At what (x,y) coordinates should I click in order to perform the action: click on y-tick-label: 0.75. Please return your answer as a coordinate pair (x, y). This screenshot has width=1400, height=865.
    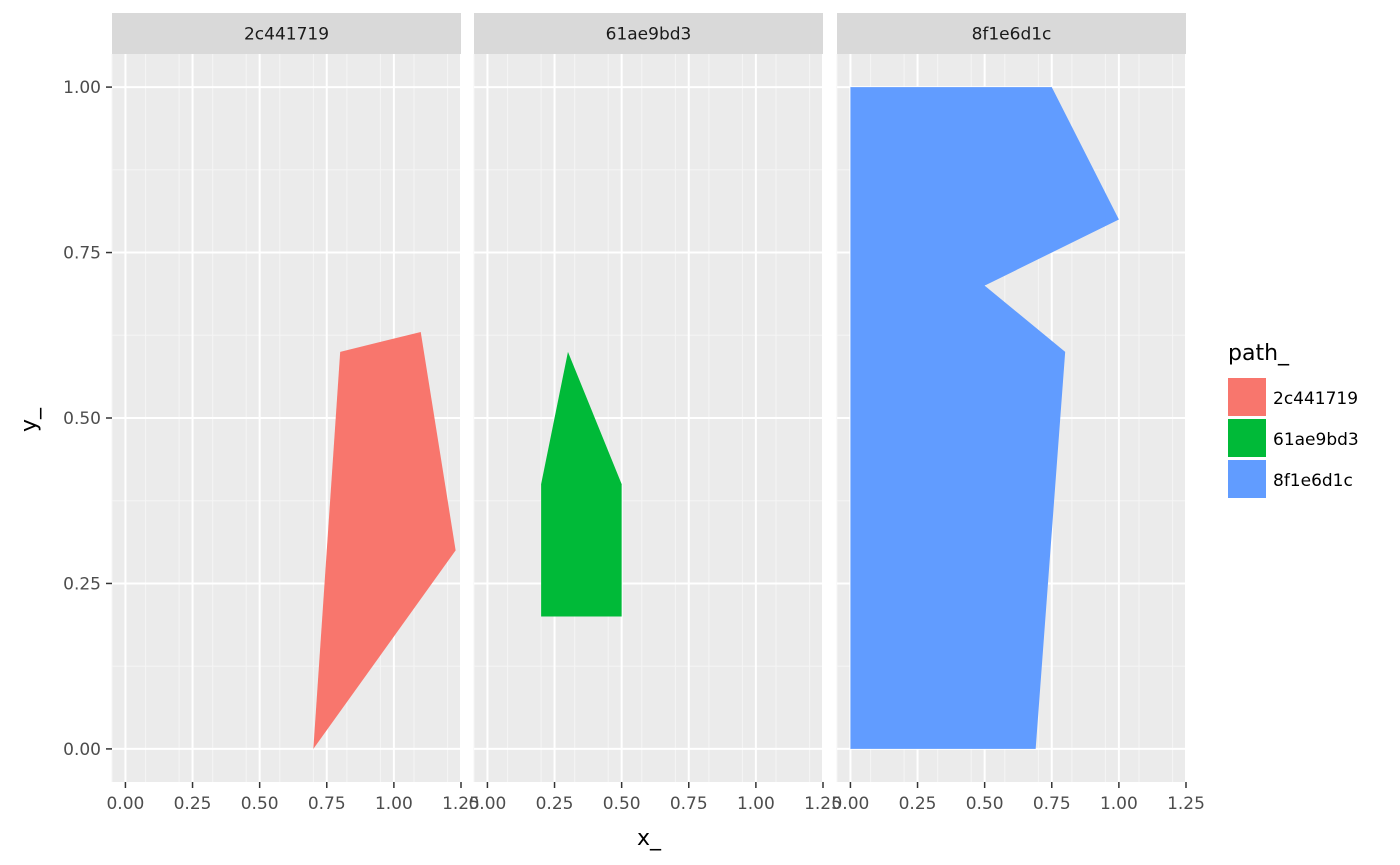
    Looking at the image, I should click on (82, 254).